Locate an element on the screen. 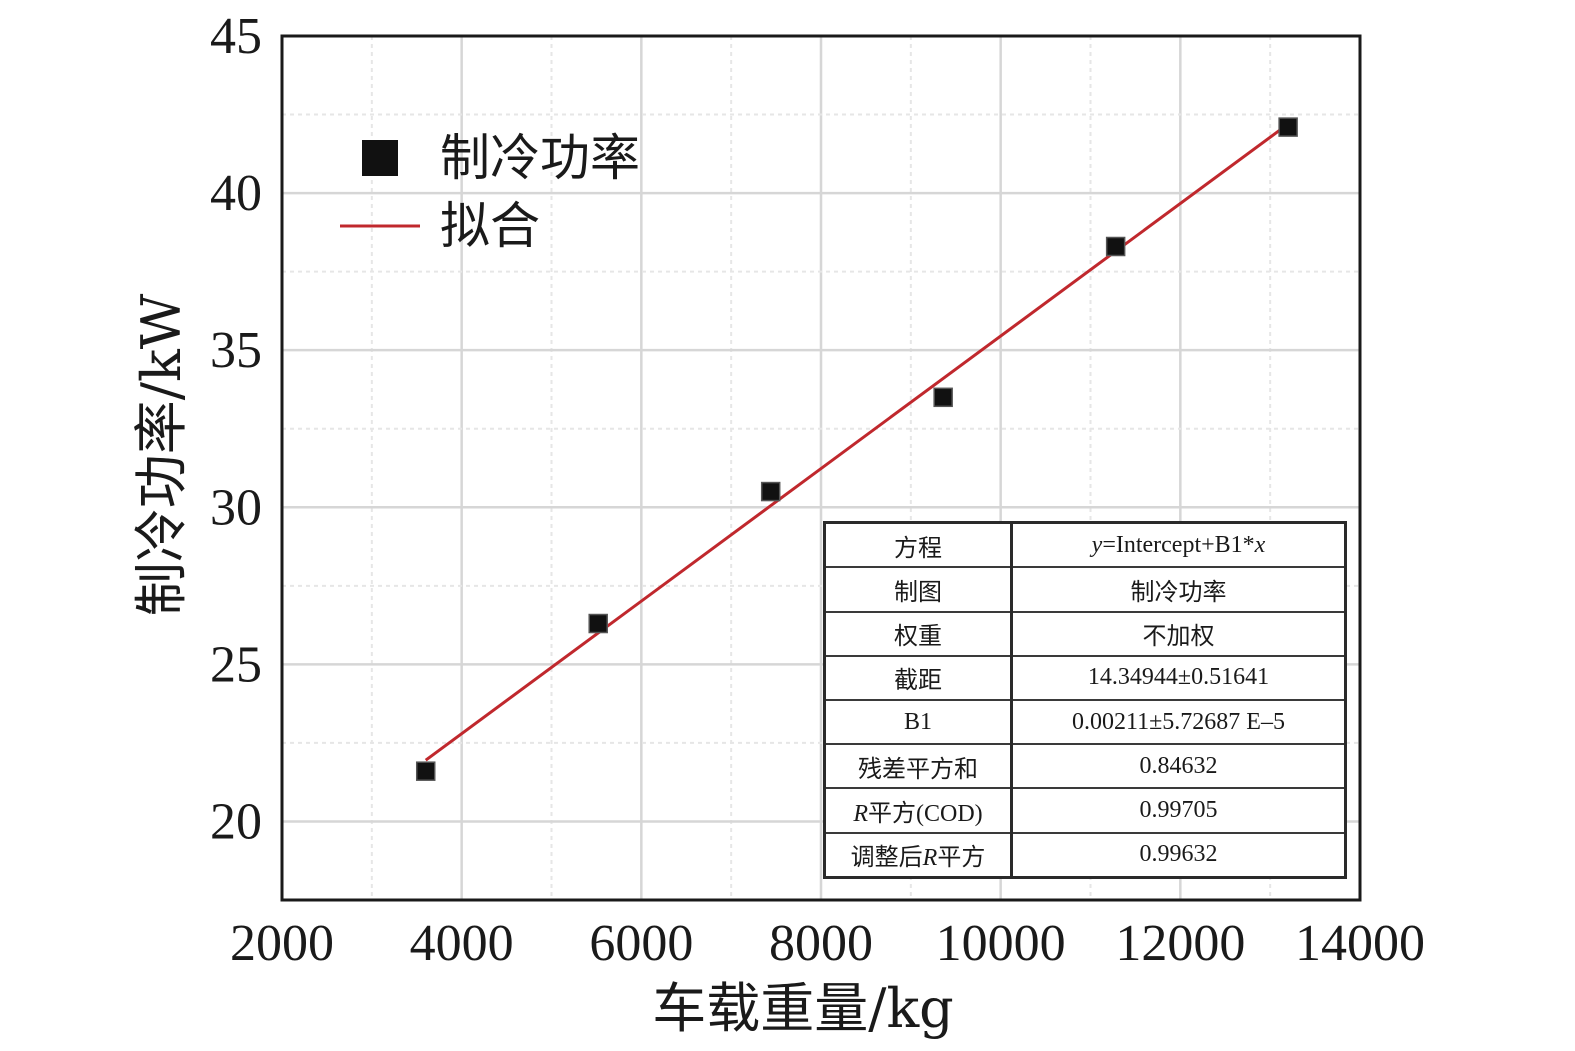 The width and height of the screenshot is (1575, 1051). legend: 制冷功率 拟合 is located at coordinates (490, 192).